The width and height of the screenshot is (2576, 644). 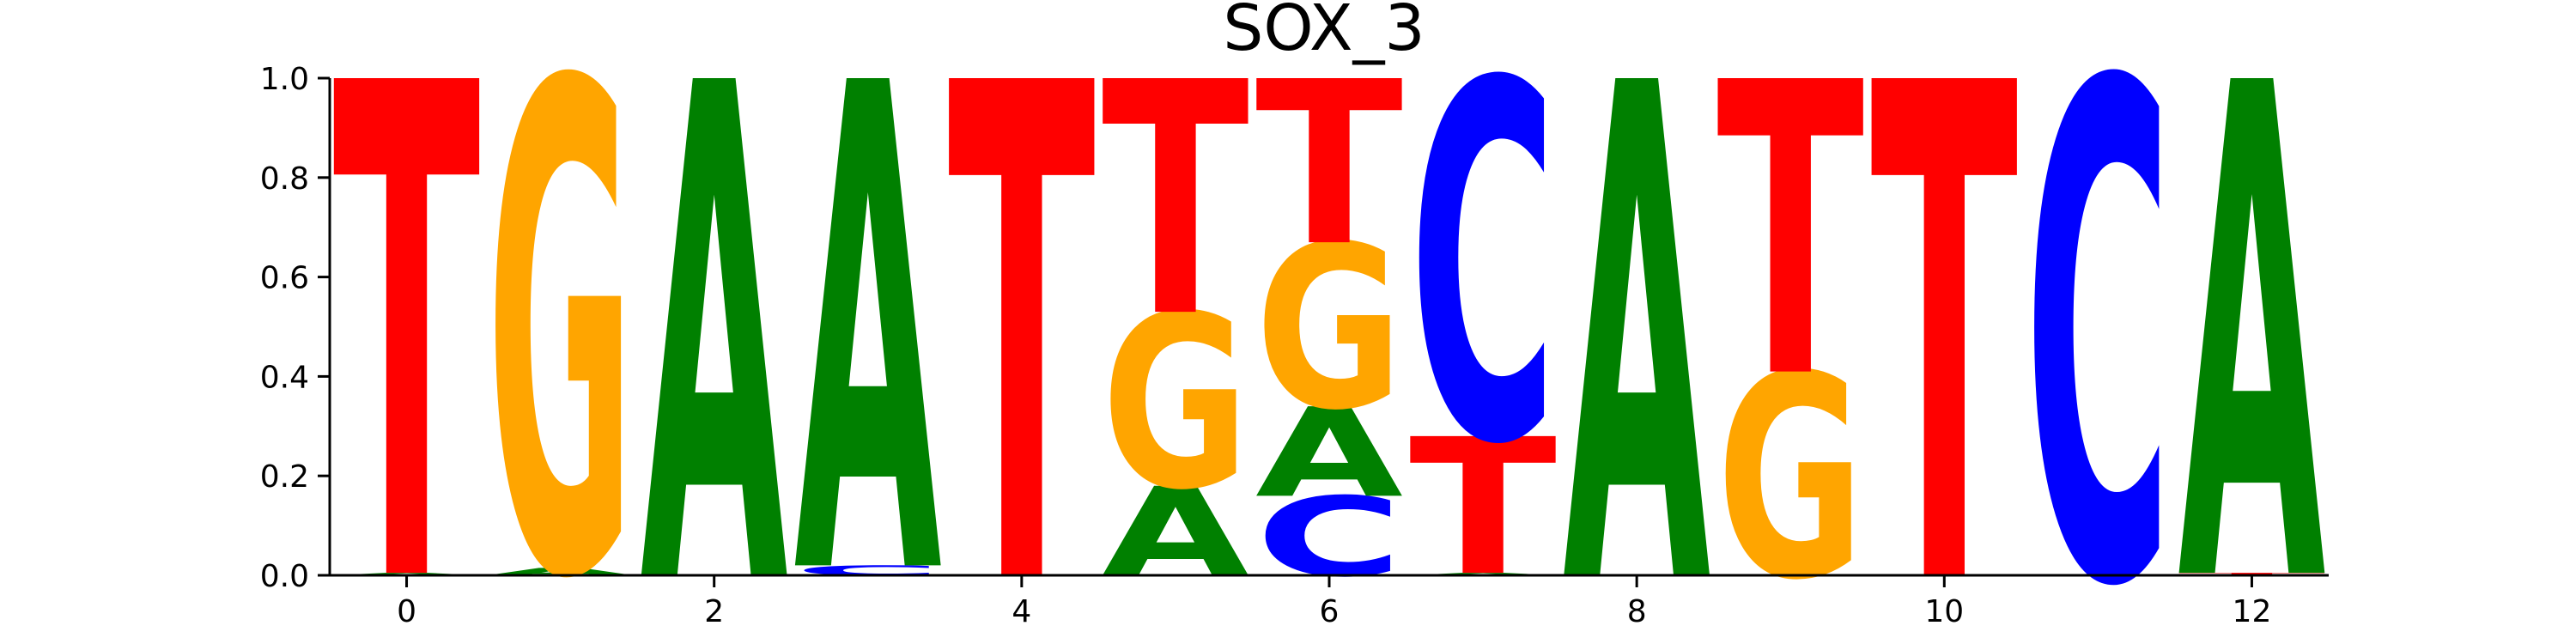 I want to click on x-tick-label-6: 6, so click(x=1330, y=611).